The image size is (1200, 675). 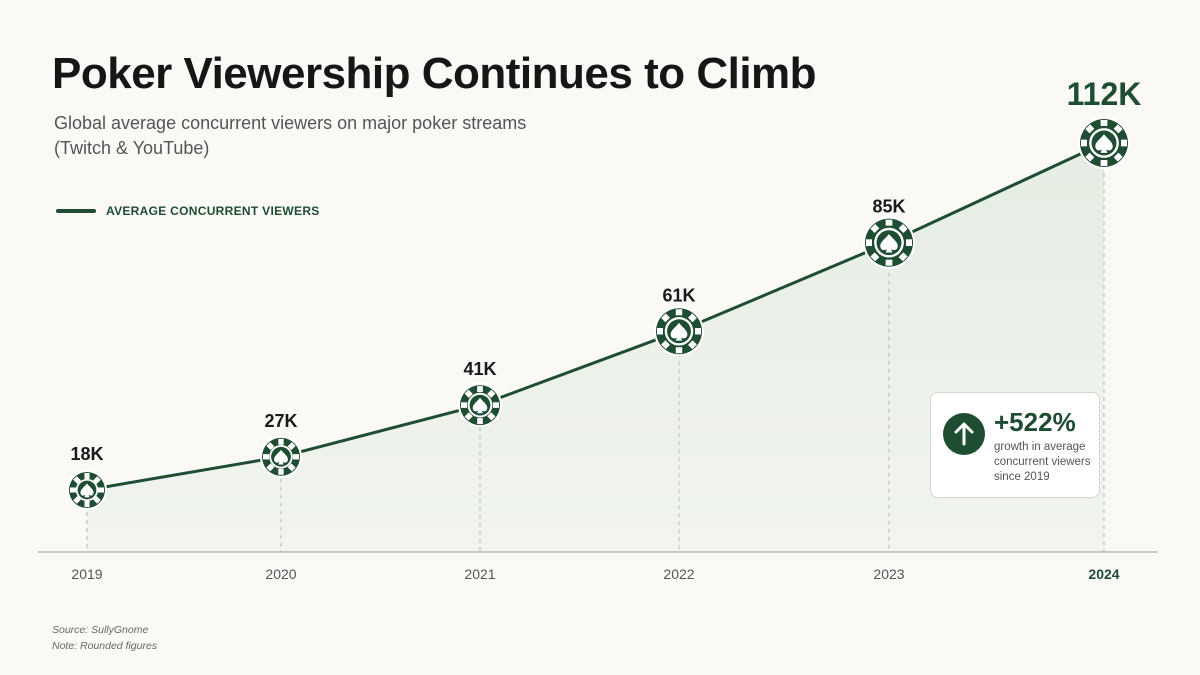 What do you see at coordinates (888, 574) in the screenshot?
I see `x-tick-label-2023: 2023` at bounding box center [888, 574].